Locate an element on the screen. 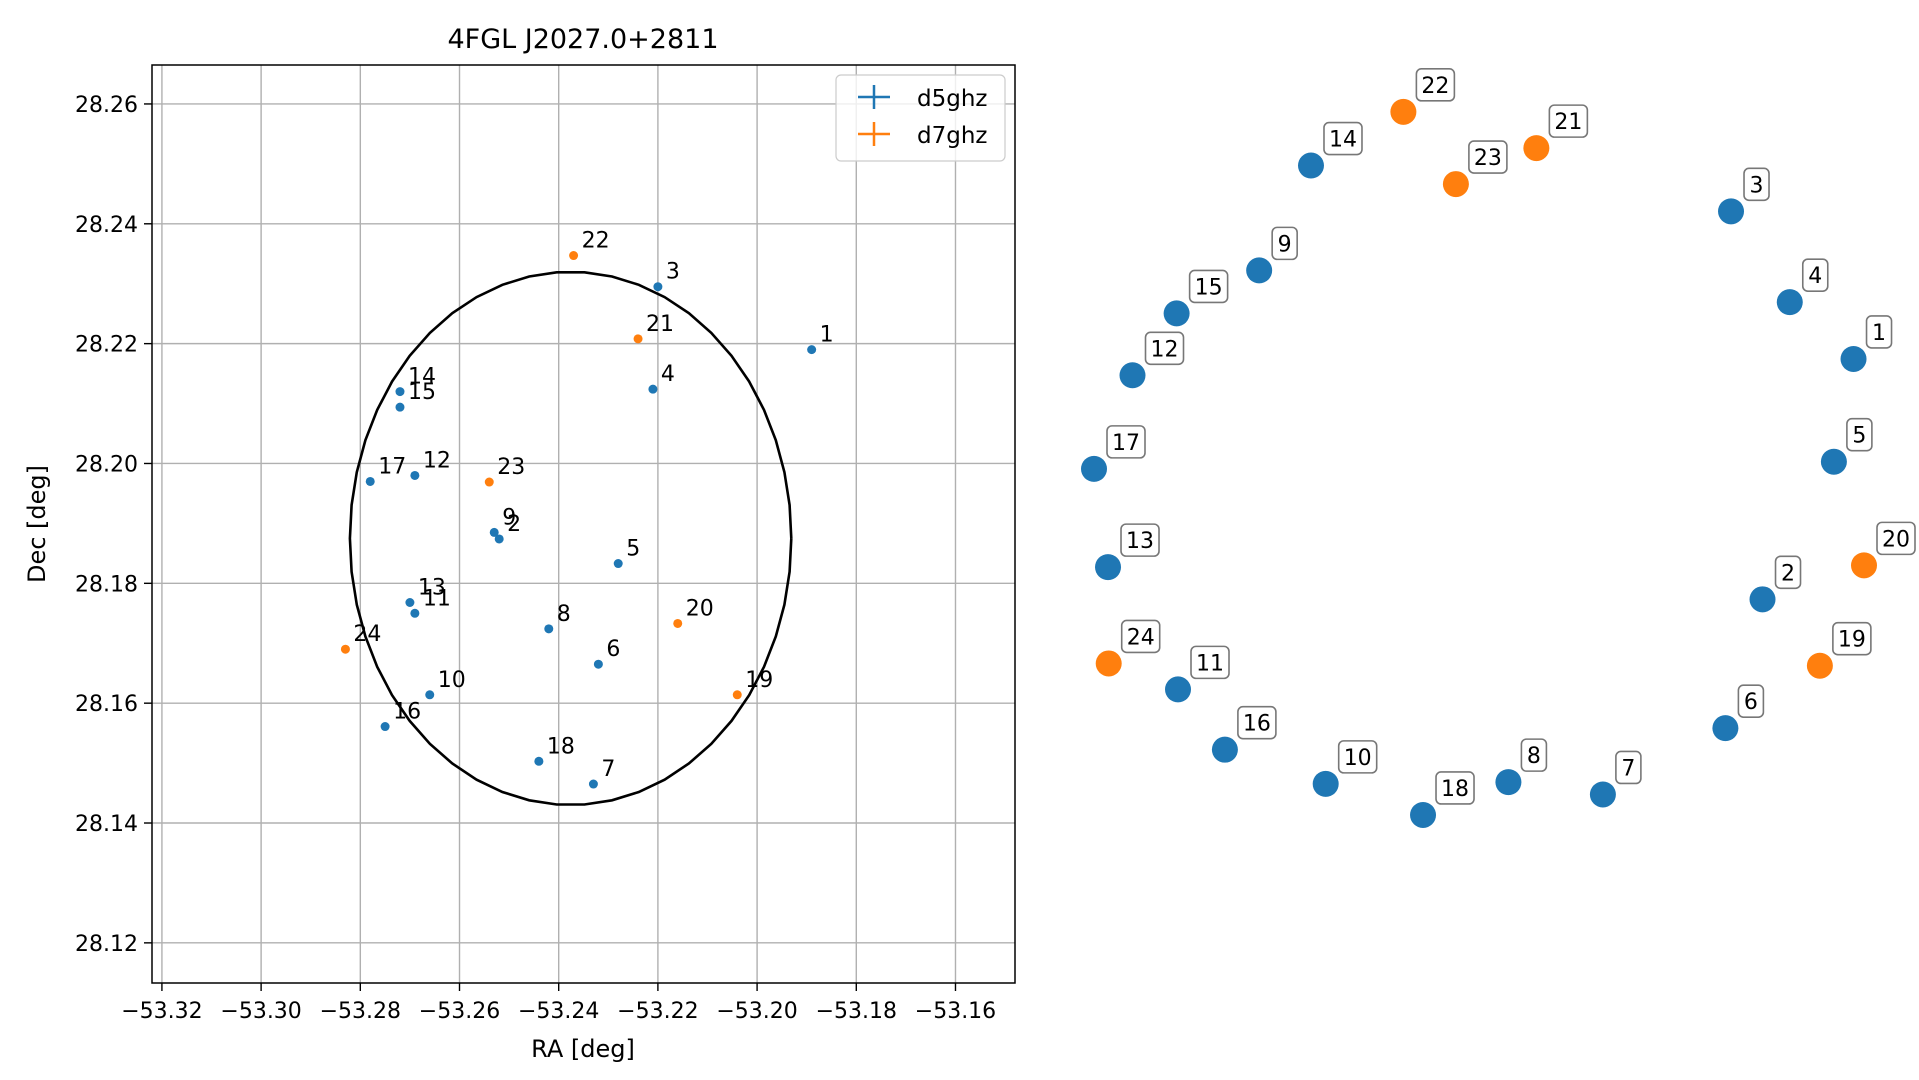  layout-label-16: 16 is located at coordinates (1257, 724).